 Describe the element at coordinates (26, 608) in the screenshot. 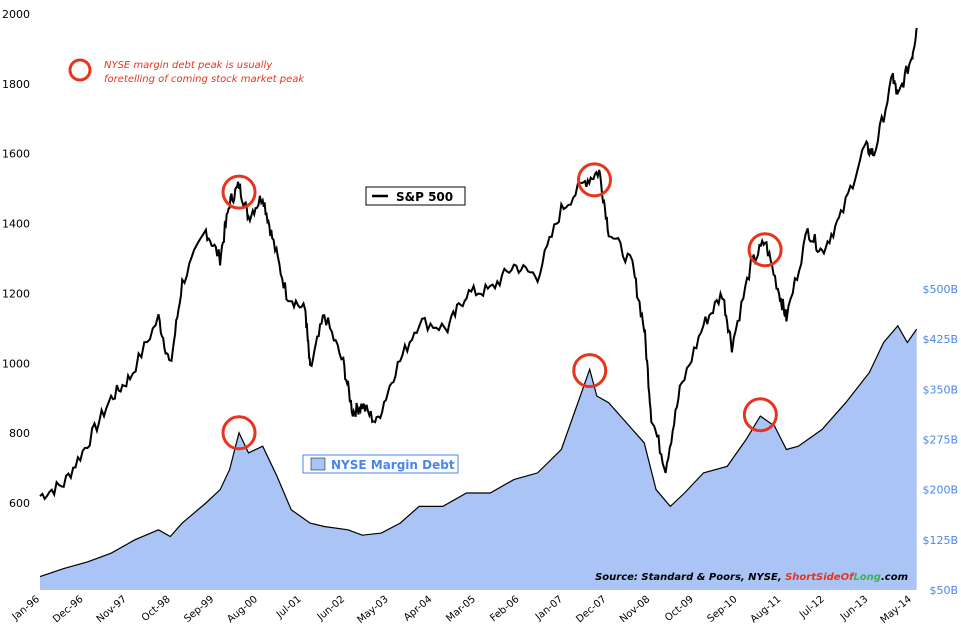

I see `x-tick-label: Jan-96` at that location.